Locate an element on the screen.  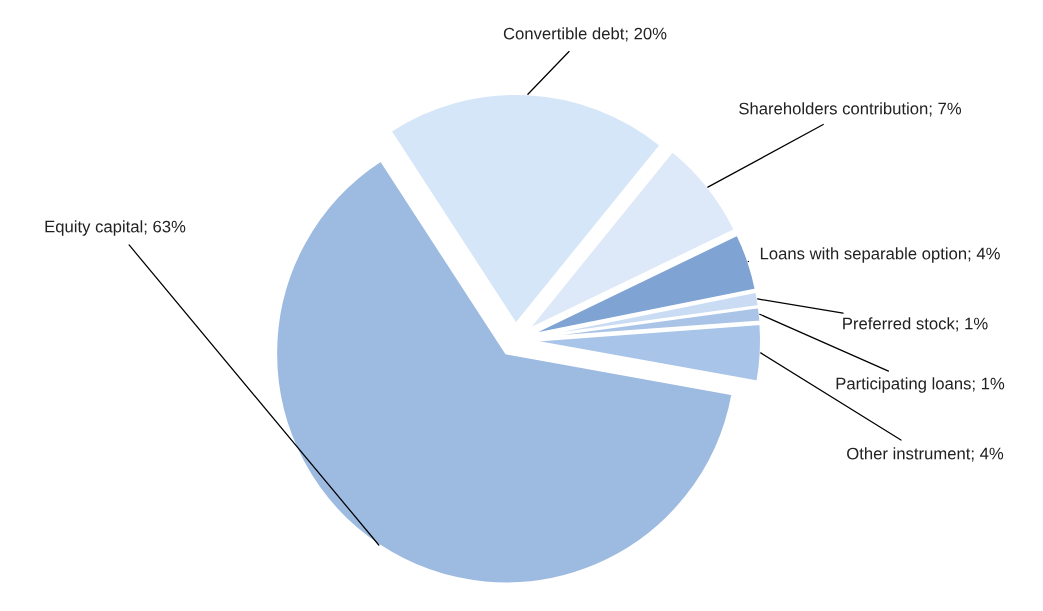
slice-label: Shareholders contribution; 7% is located at coordinates (850, 109).